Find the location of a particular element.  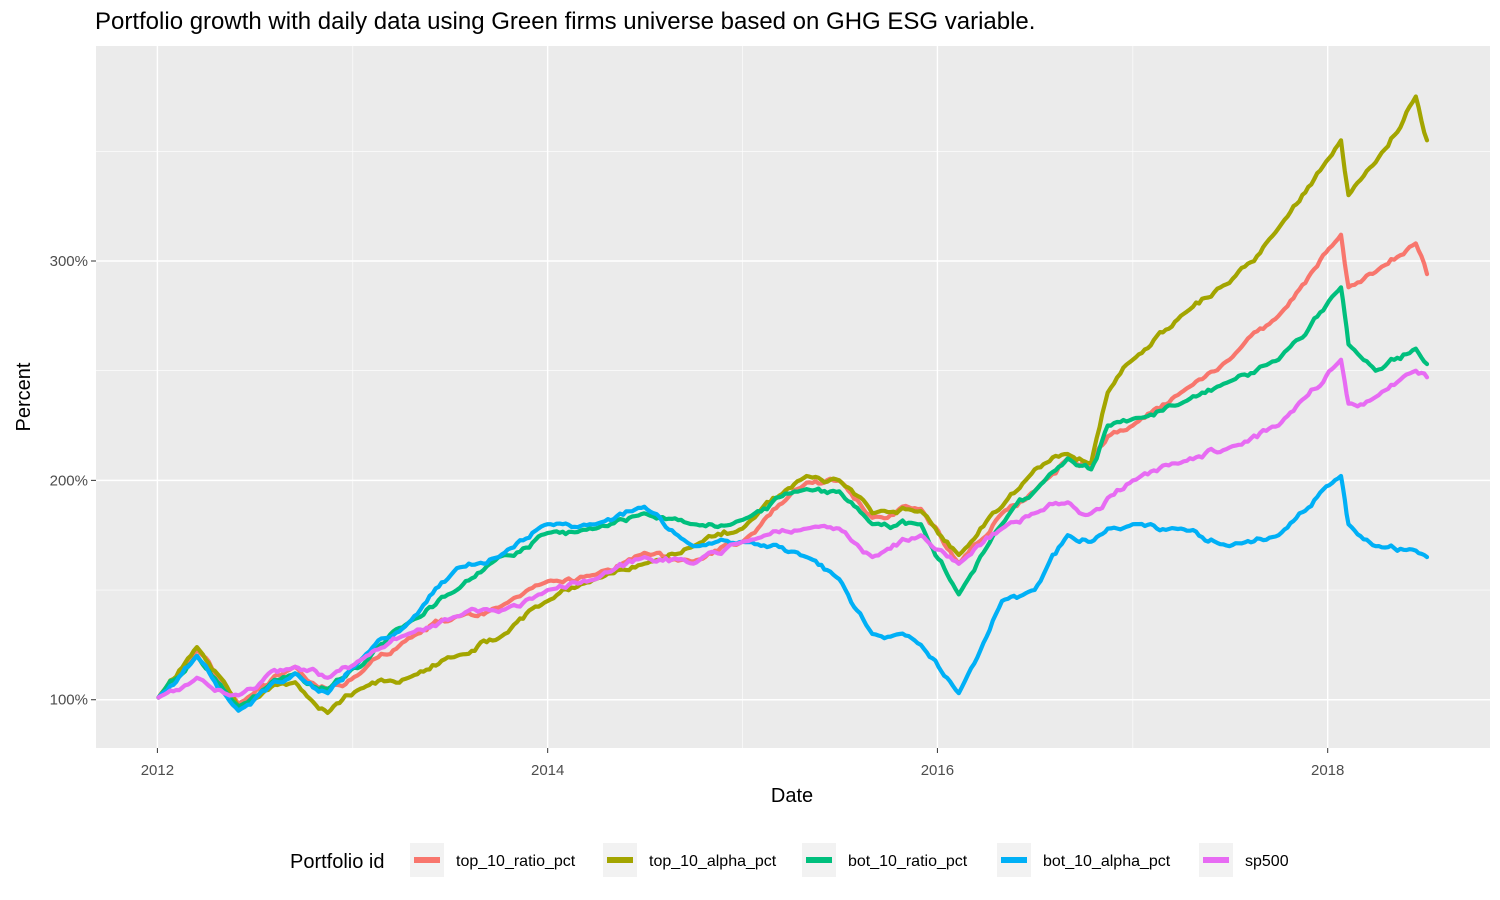

x-axis: 2012 2014 2016 2018 is located at coordinates (742, 763).